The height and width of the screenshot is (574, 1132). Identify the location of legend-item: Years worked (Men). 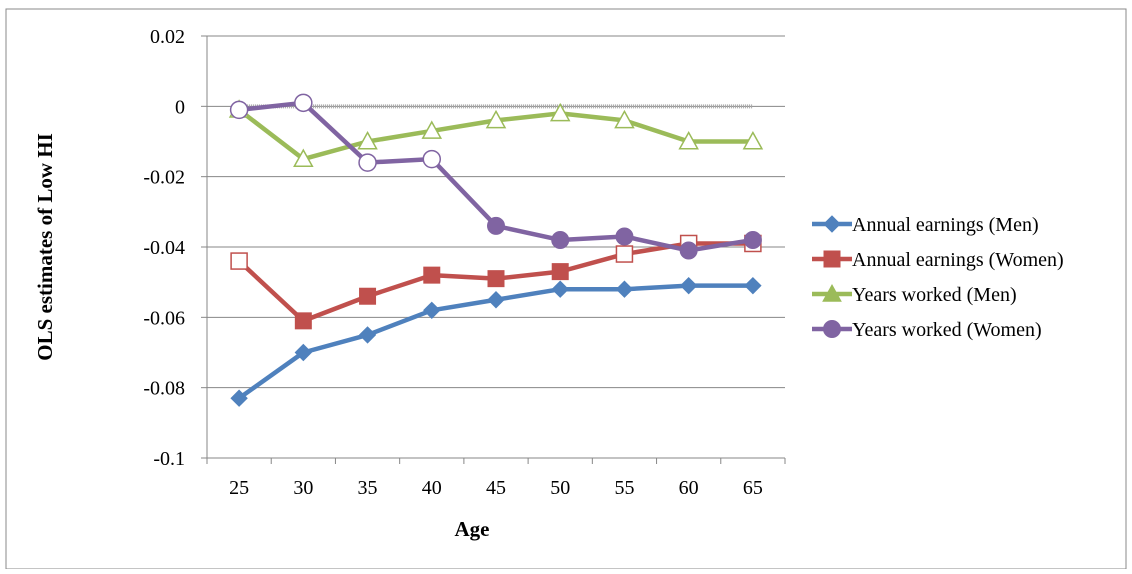
(914, 294).